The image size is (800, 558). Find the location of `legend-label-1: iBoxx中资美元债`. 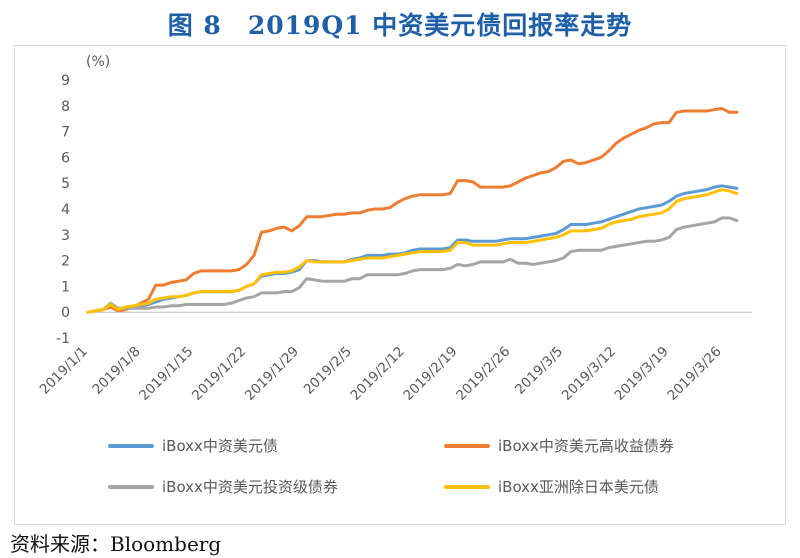

legend-label-1: iBoxx中资美元债 is located at coordinates (220, 446).